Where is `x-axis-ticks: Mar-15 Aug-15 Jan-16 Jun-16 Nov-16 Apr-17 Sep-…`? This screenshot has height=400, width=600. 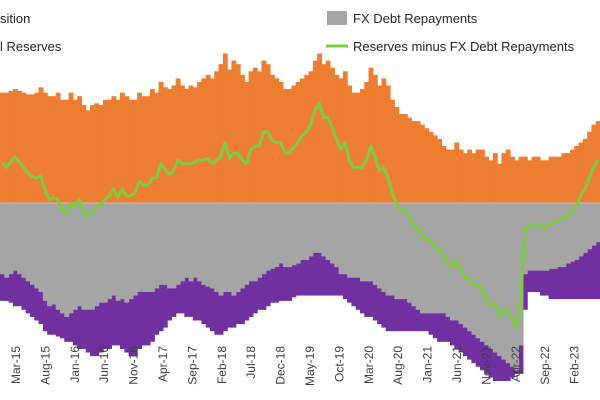 x-axis-ticks: Mar-15 Aug-15 Jan-16 Jun-16 Nov-16 Apr-17 Sep-… is located at coordinates (295, 366).